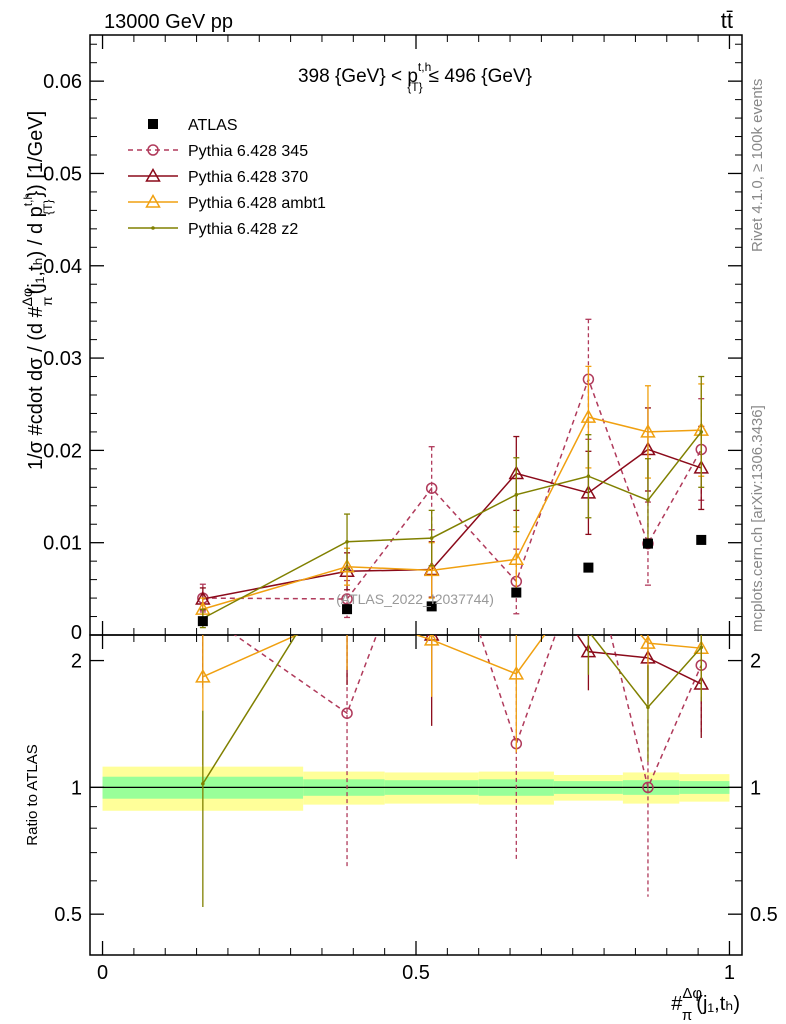 Image resolution: width=786 pixels, height=1024 pixels. Describe the element at coordinates (28, 199) in the screenshot. I see `ylabel-sup: t,h` at that location.